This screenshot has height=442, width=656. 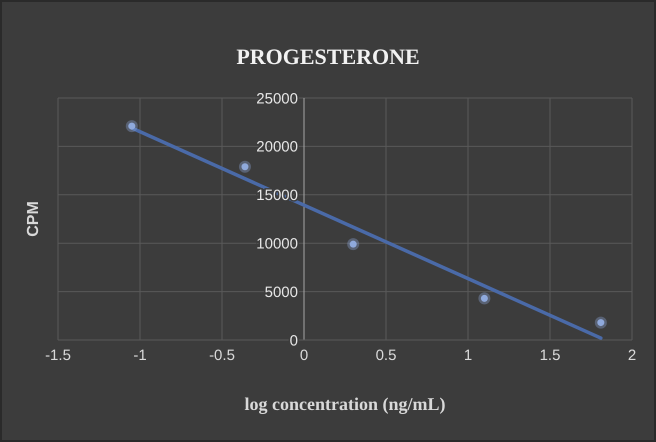 I want to click on x-tick-label: 1, so click(x=468, y=355).